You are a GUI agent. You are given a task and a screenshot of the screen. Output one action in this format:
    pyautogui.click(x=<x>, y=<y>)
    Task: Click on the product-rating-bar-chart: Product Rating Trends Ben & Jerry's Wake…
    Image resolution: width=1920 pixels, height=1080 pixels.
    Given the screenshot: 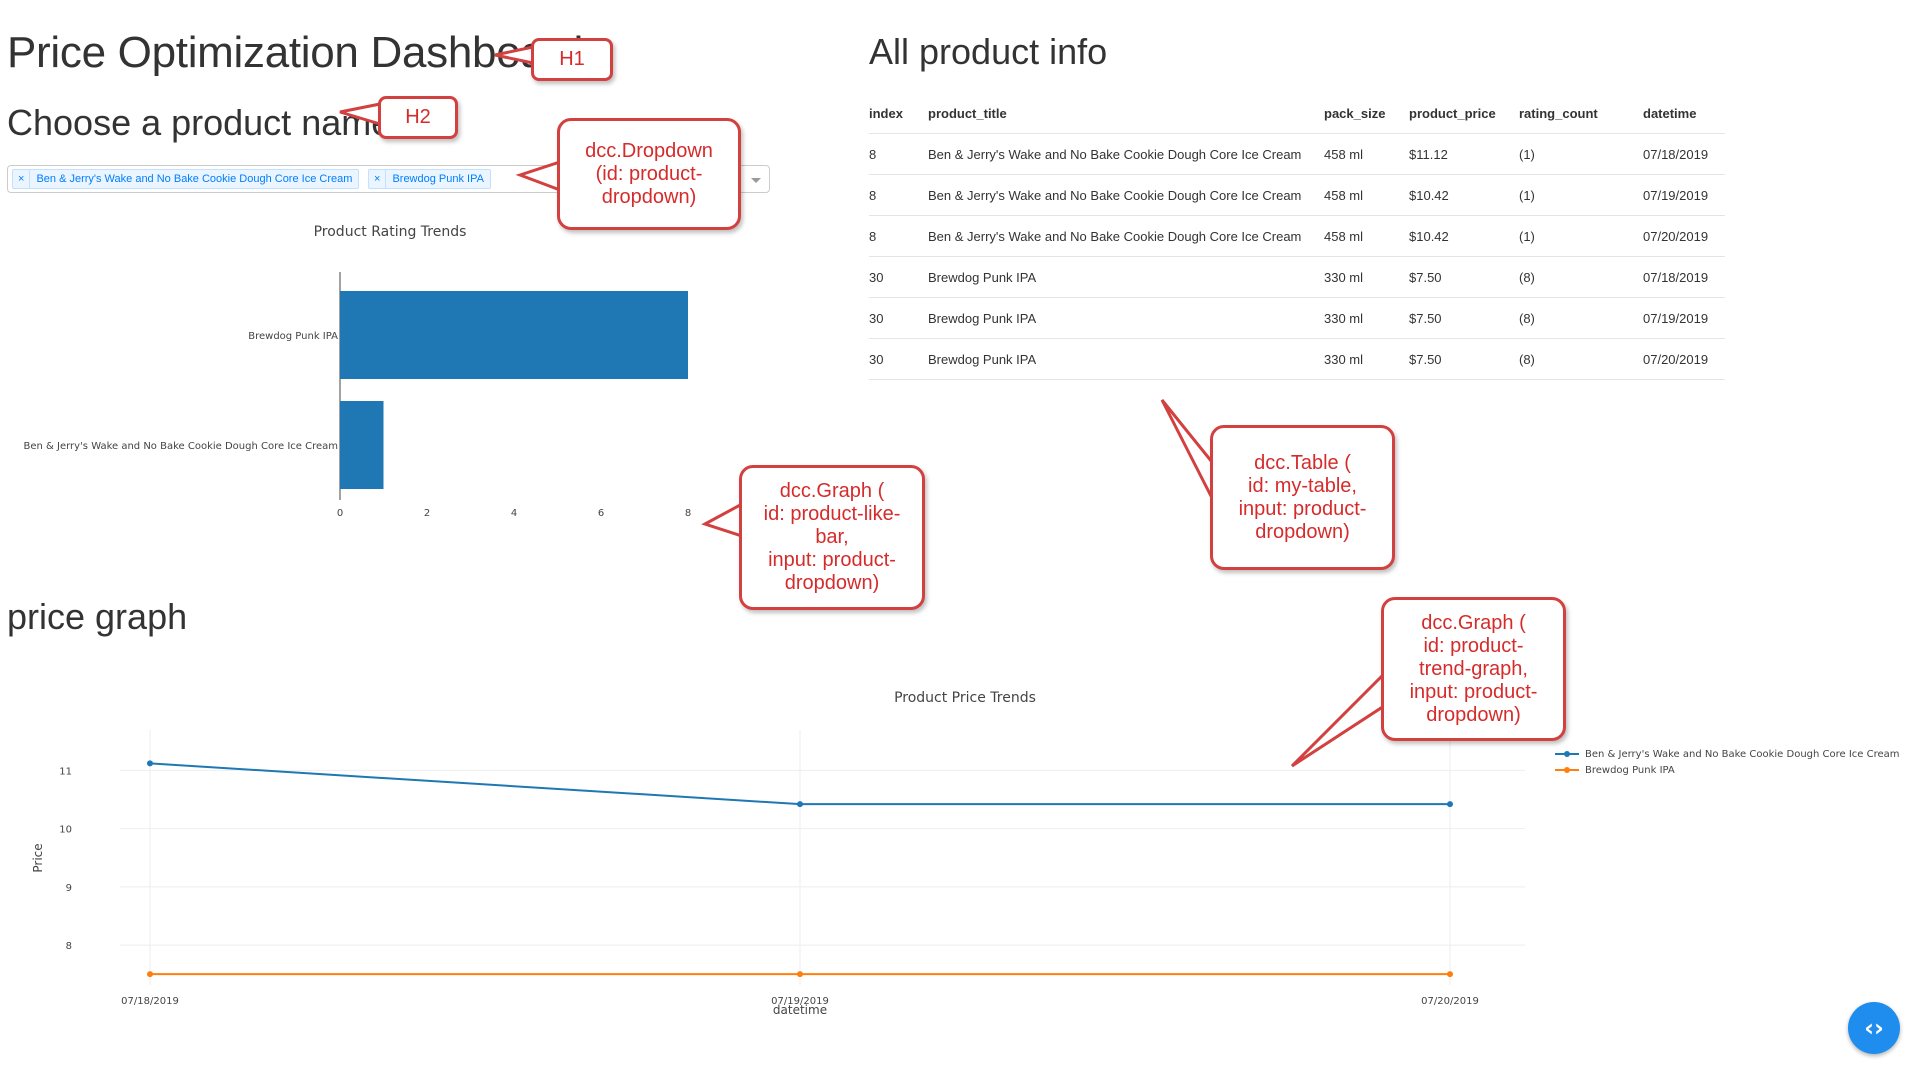 What is the action you would take?
    pyautogui.click(x=360, y=370)
    